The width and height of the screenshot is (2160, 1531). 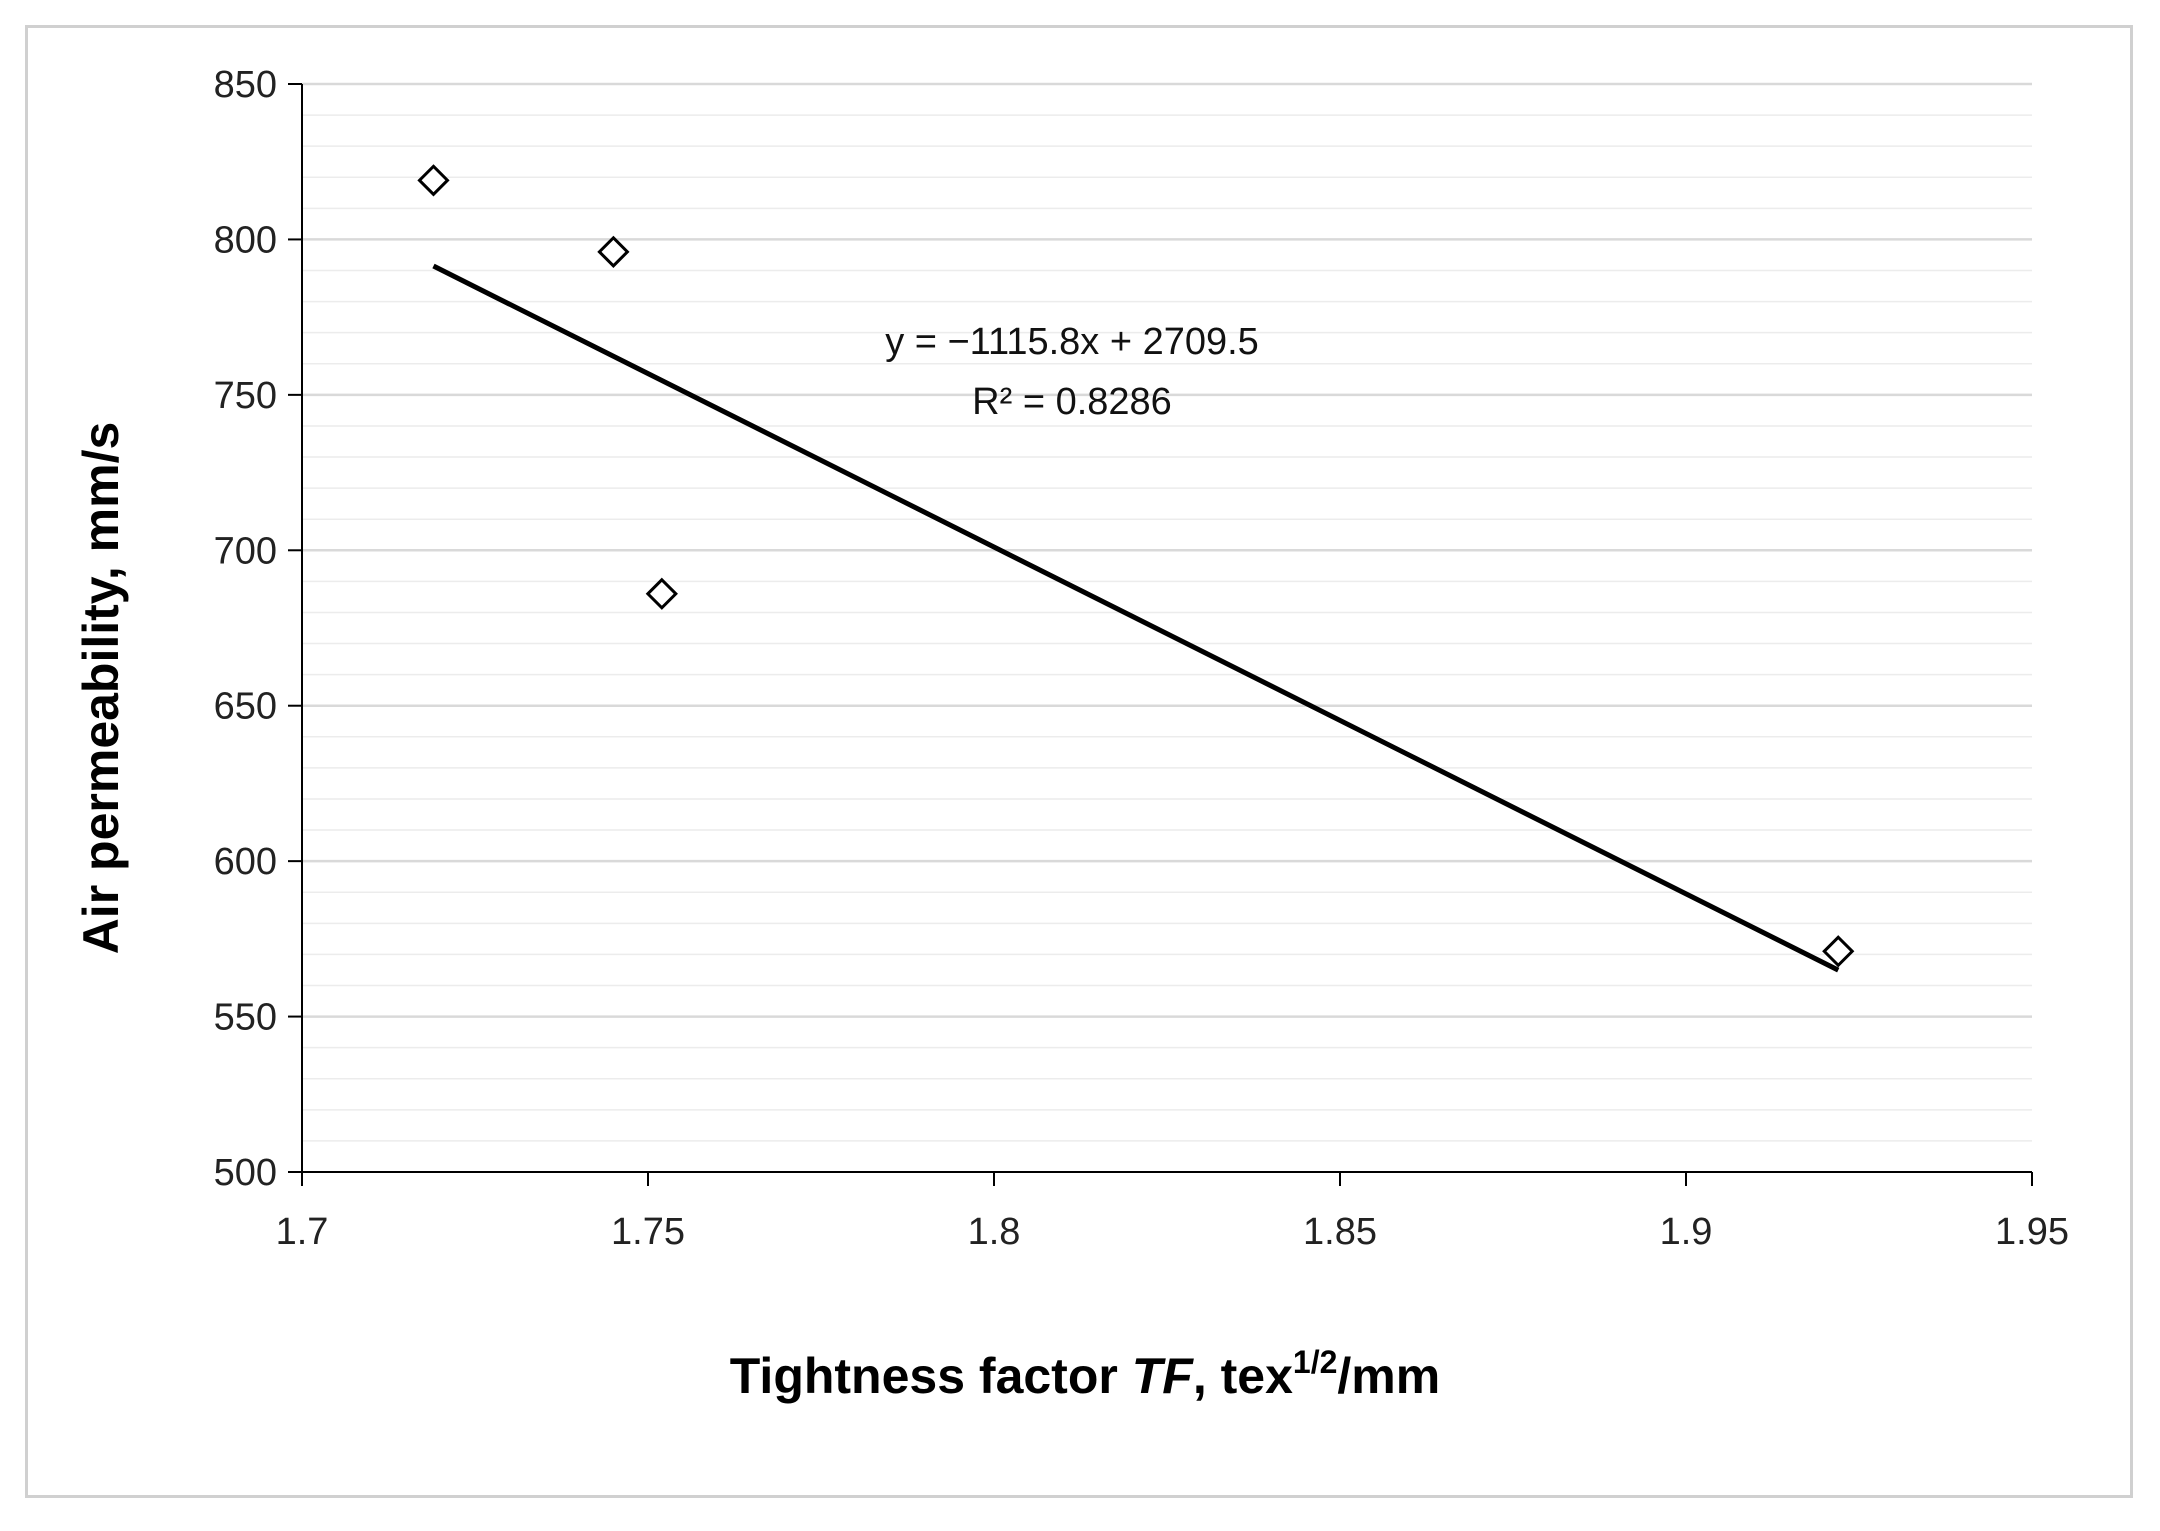 What do you see at coordinates (245, 707) in the screenshot?
I see `y-tick-label: 650` at bounding box center [245, 707].